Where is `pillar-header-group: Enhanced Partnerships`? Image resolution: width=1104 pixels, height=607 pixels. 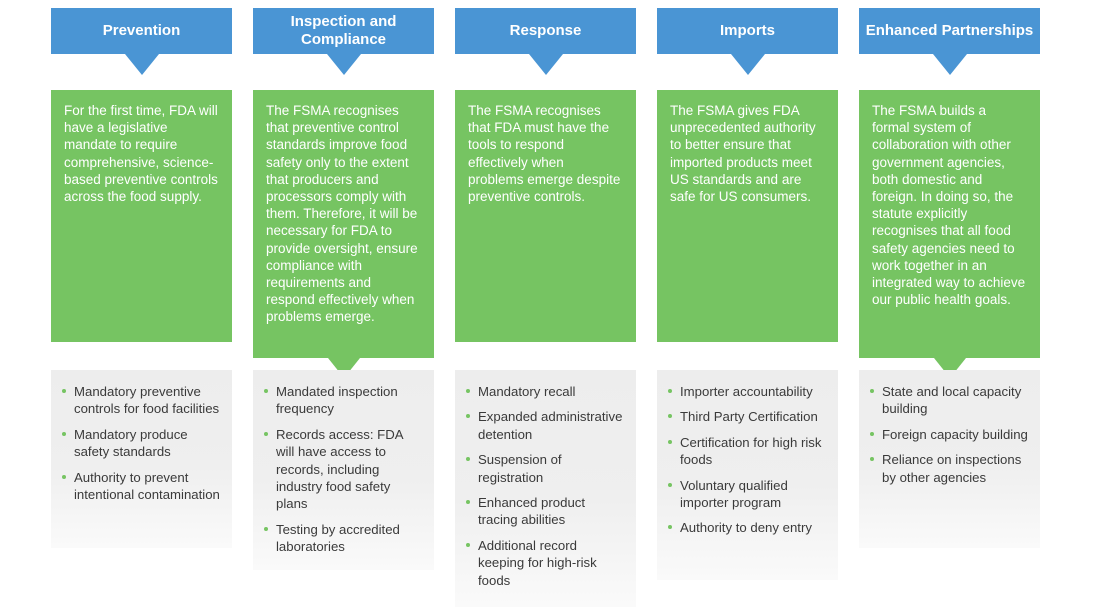 pillar-header-group: Enhanced Partnerships is located at coordinates (949, 41).